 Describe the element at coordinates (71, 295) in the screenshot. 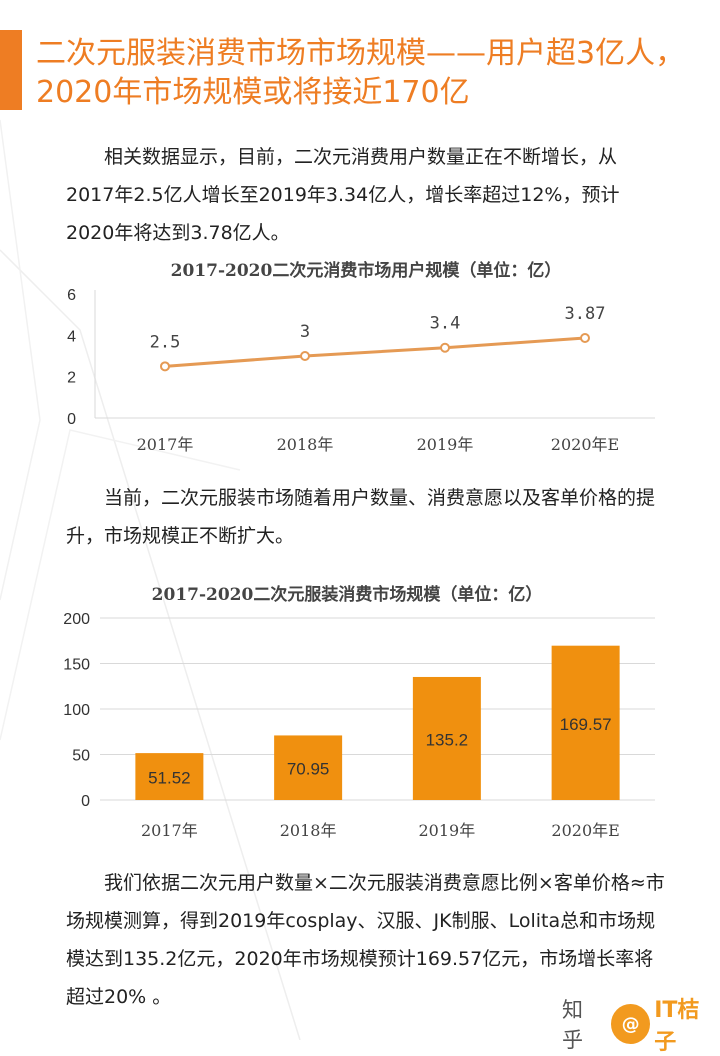

I see `y-tick-label: 6` at that location.